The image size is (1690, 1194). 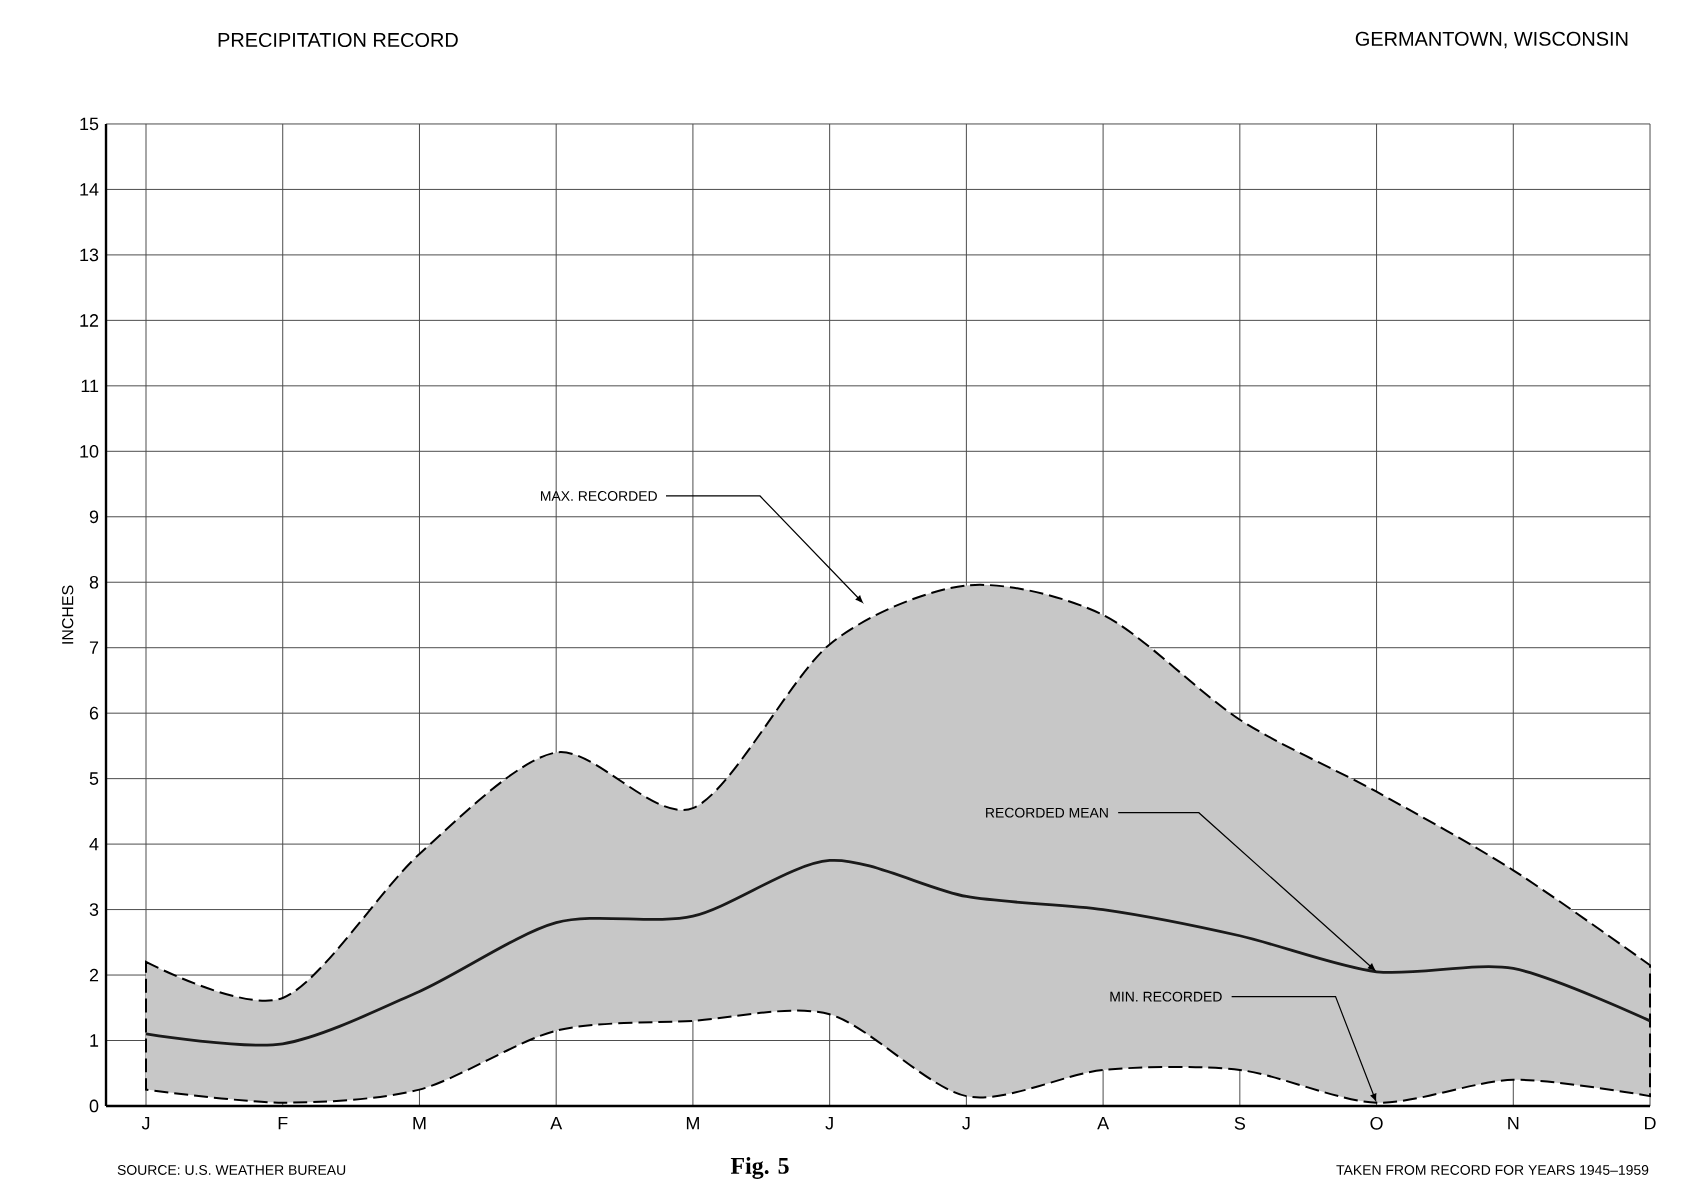 What do you see at coordinates (898, 953) in the screenshot?
I see `line-series` at bounding box center [898, 953].